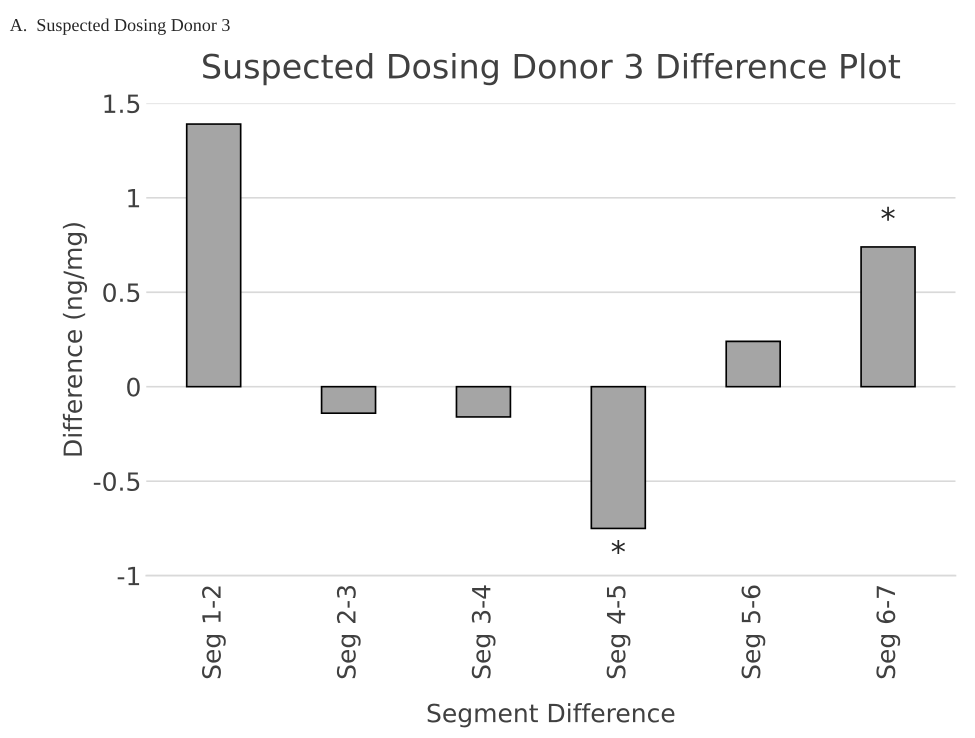 This screenshot has height=738, width=975. I want to click on x-tick-label: Seg 3-4, so click(484, 631).